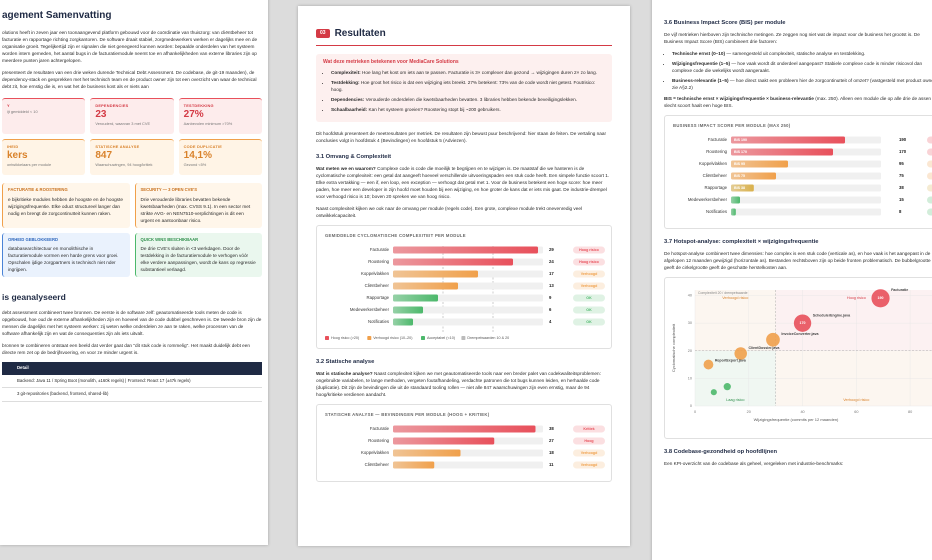  Describe the element at coordinates (903, 139) in the screenshot. I see `value-label: 190` at that location.